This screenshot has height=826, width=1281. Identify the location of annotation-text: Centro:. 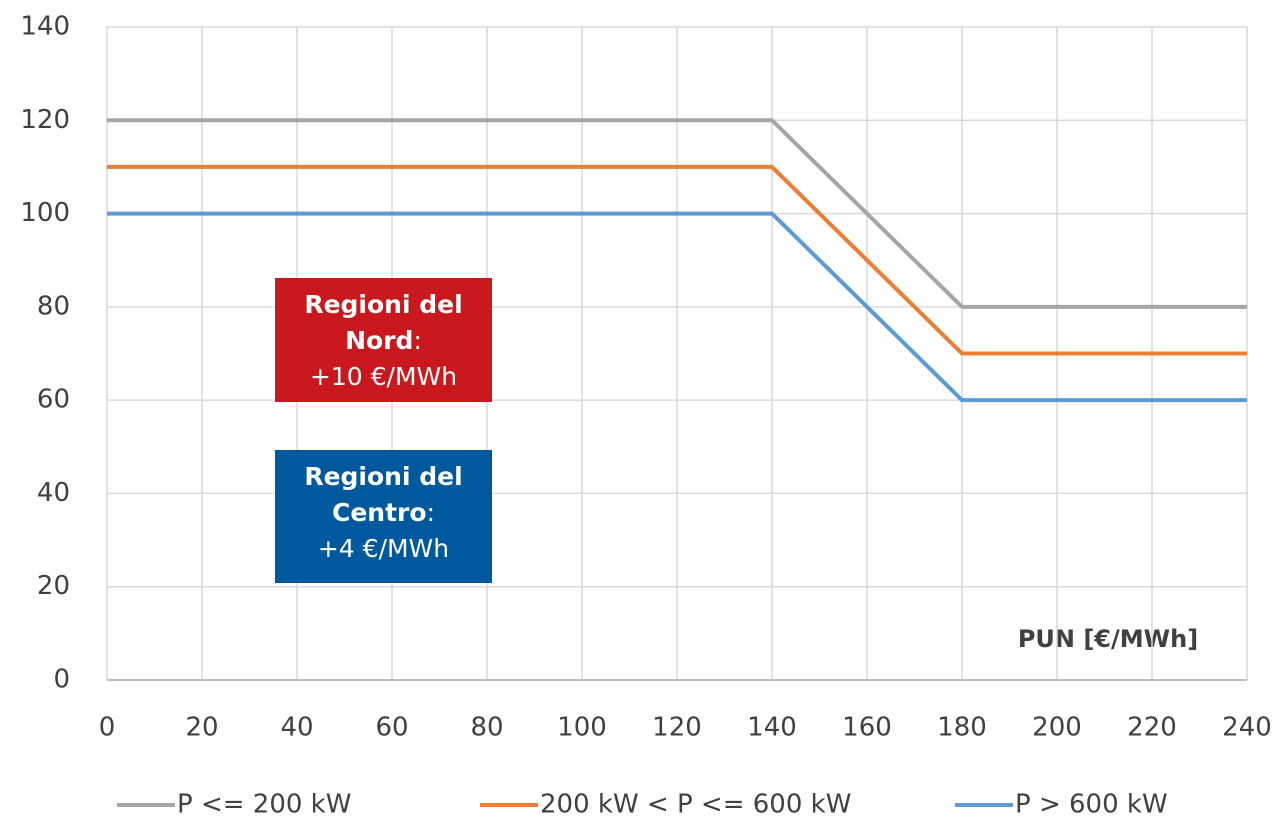
(383, 512).